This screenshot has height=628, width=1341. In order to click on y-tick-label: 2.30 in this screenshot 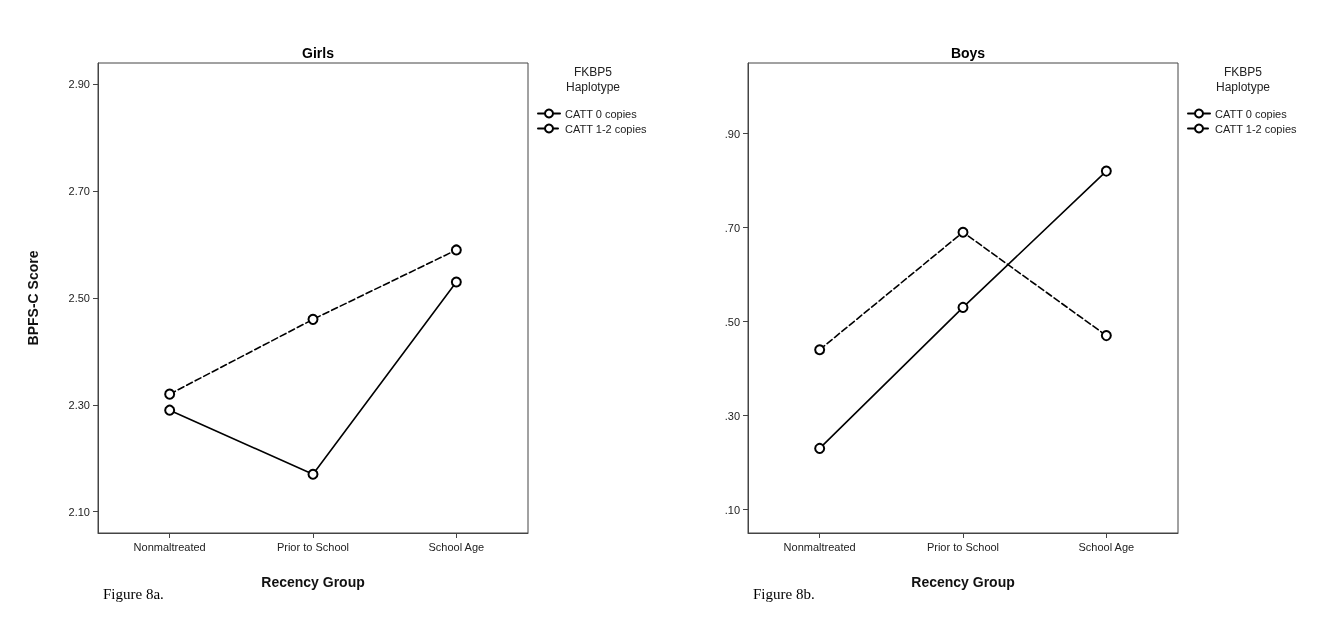, I will do `click(79, 404)`.